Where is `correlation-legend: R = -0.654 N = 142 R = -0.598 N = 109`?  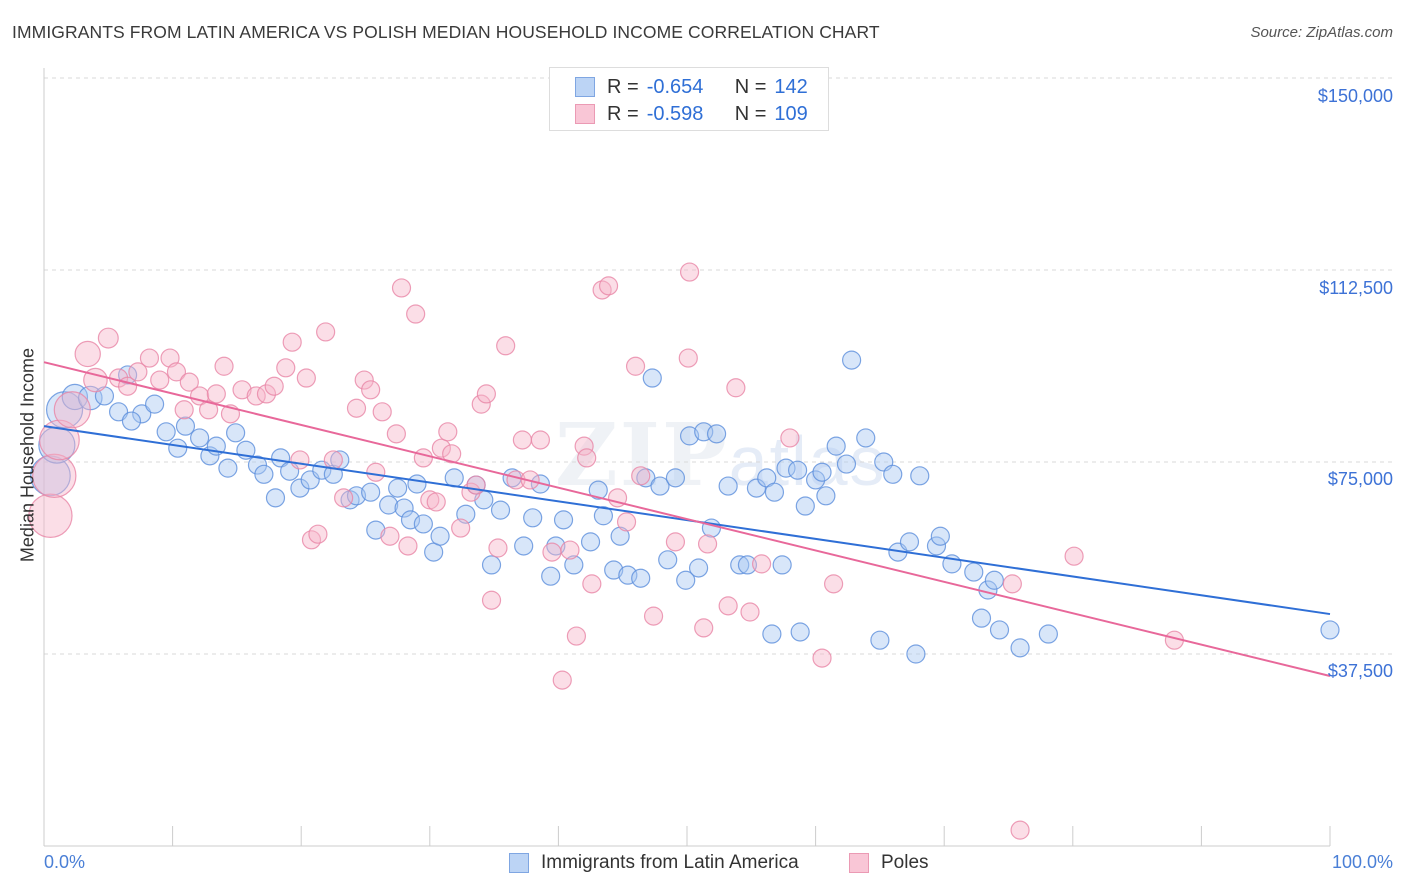 correlation-legend: R = -0.654 N = 142 R = -0.598 N = 109 is located at coordinates (689, 99).